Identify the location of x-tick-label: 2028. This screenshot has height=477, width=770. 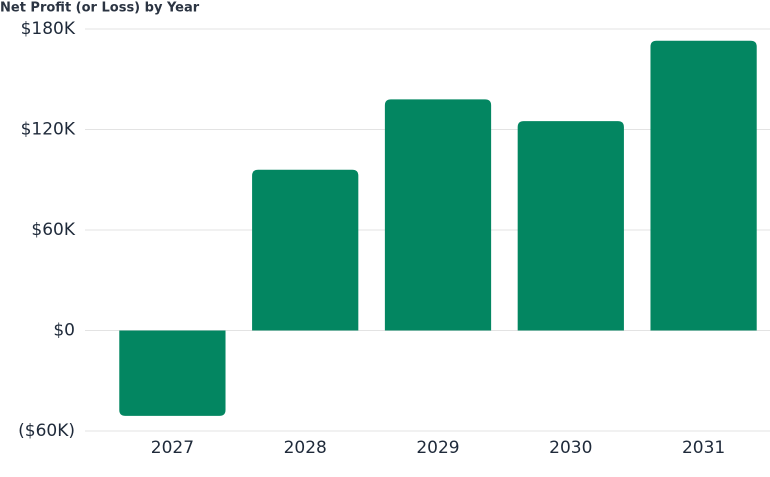
(305, 448).